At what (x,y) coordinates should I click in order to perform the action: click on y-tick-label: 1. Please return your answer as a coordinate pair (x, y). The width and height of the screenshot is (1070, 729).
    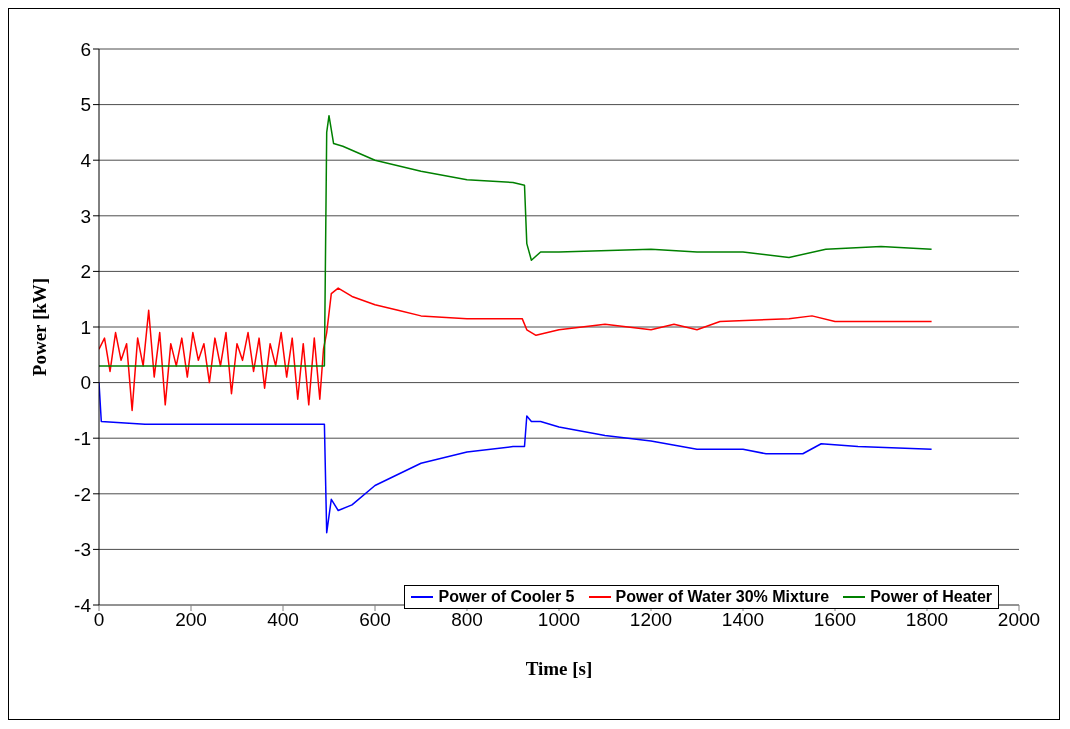
    Looking at the image, I should click on (85, 327).